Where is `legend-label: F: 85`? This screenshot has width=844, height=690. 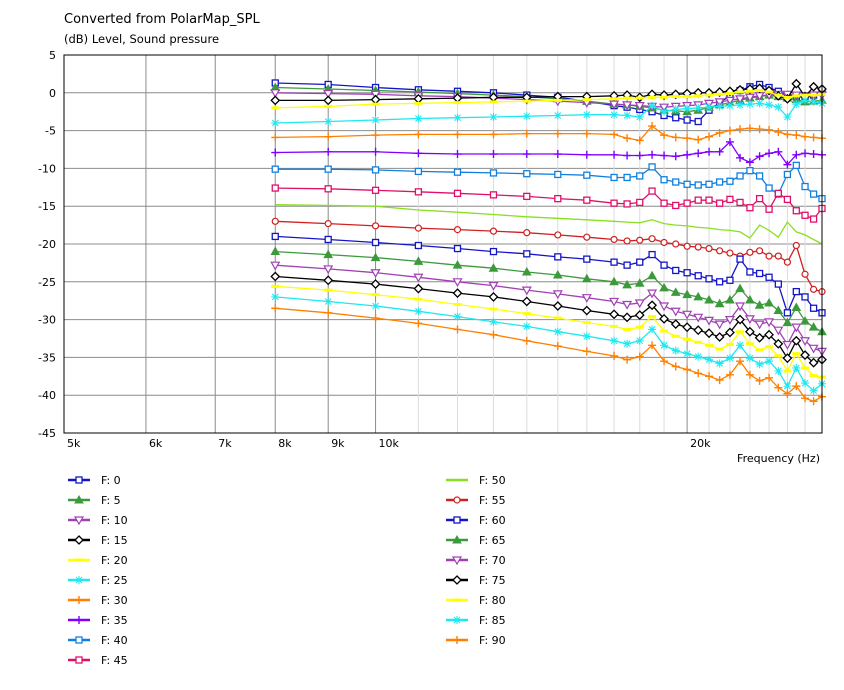
legend-label: F: 85 is located at coordinates (492, 620).